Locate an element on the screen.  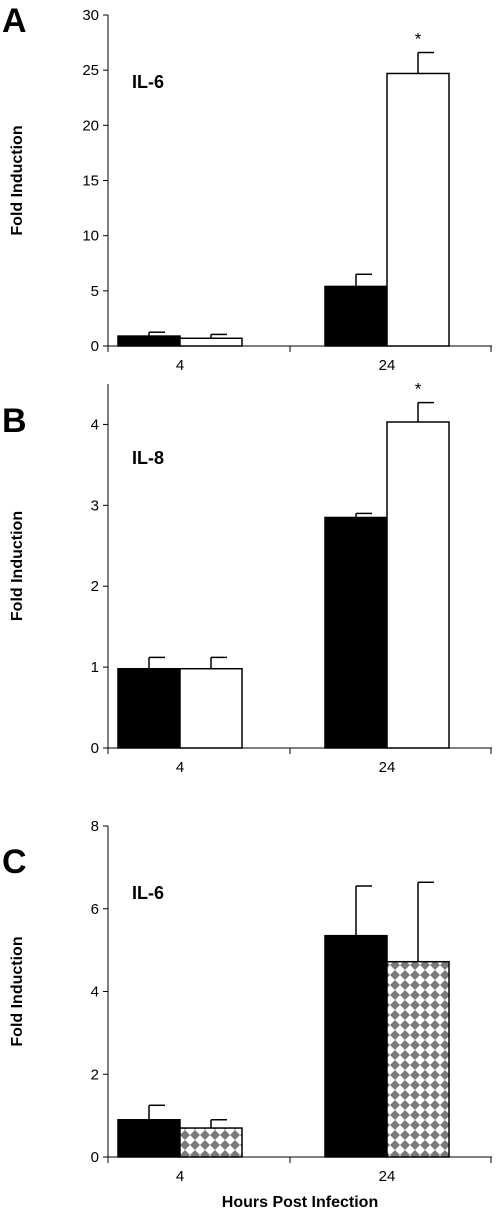
y-tick-label: 30 is located at coordinates (90, 15).